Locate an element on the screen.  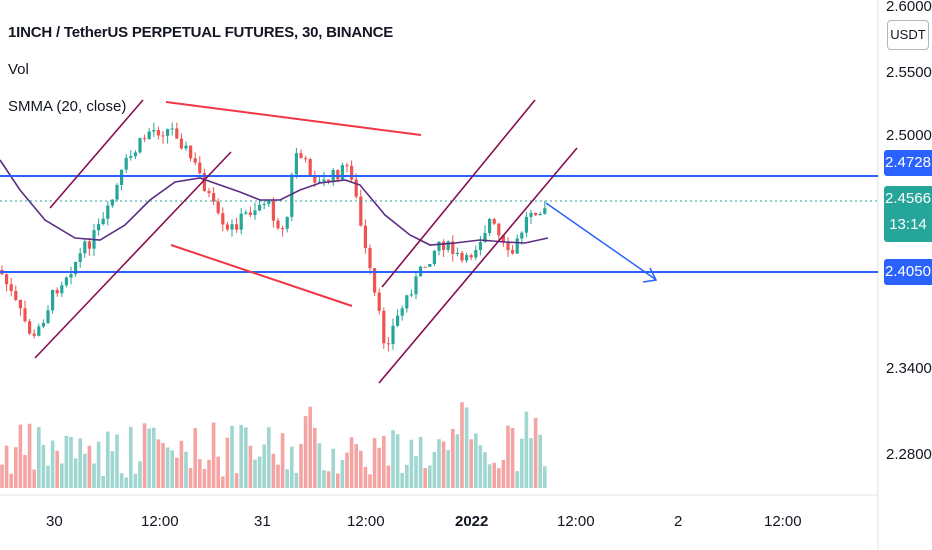
price-tick: 2.3400 is located at coordinates (909, 368).